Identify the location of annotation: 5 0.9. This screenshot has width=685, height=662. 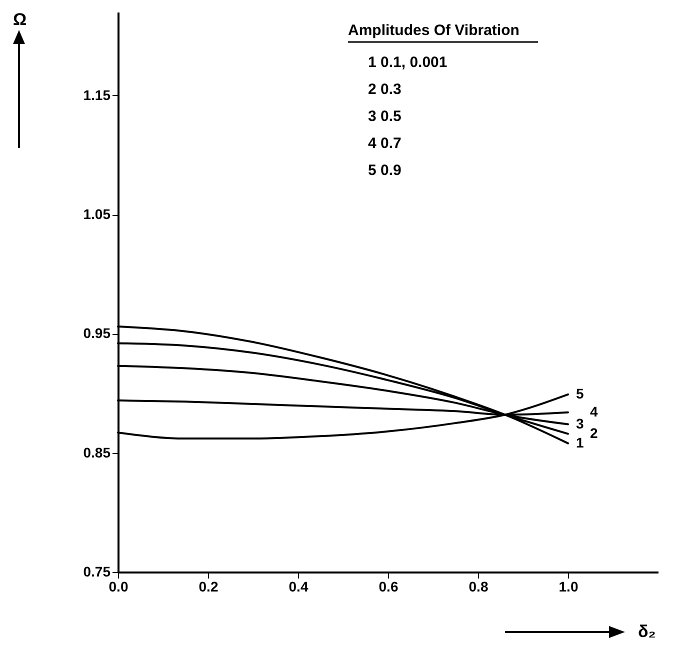
(385, 170).